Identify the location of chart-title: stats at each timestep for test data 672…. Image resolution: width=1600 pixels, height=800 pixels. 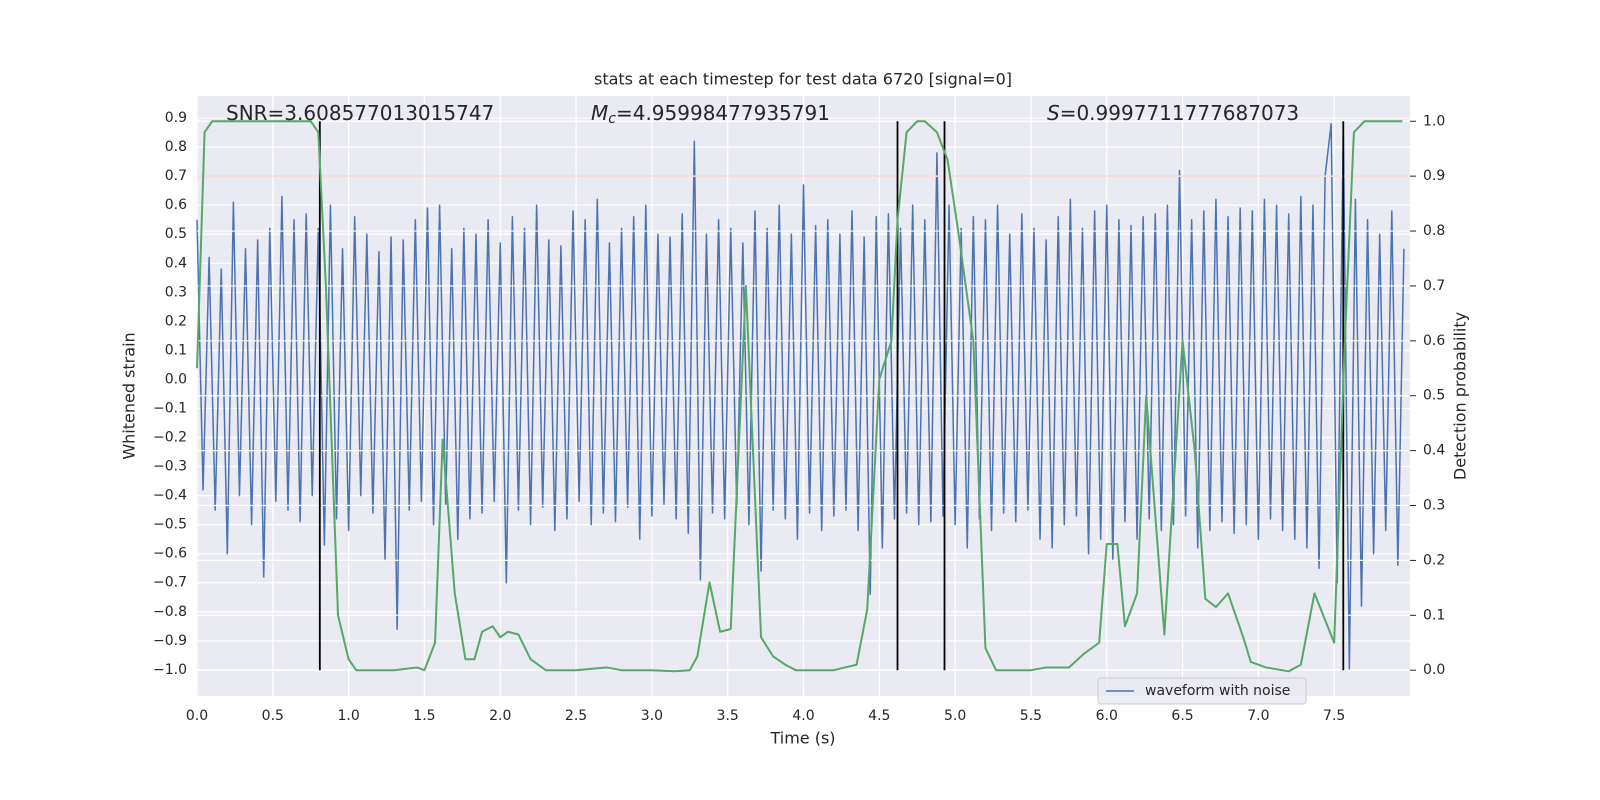
(803, 79).